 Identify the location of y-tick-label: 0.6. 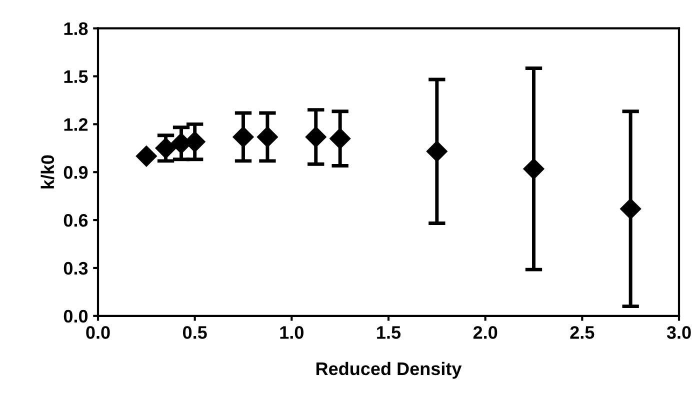
(76, 220).